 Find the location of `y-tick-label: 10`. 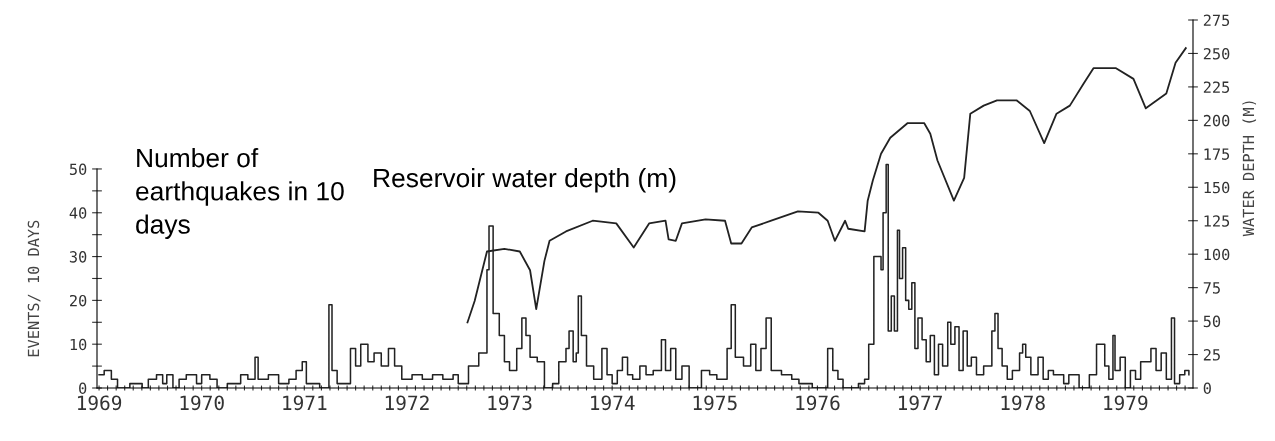

y-tick-label: 10 is located at coordinates (78, 344).